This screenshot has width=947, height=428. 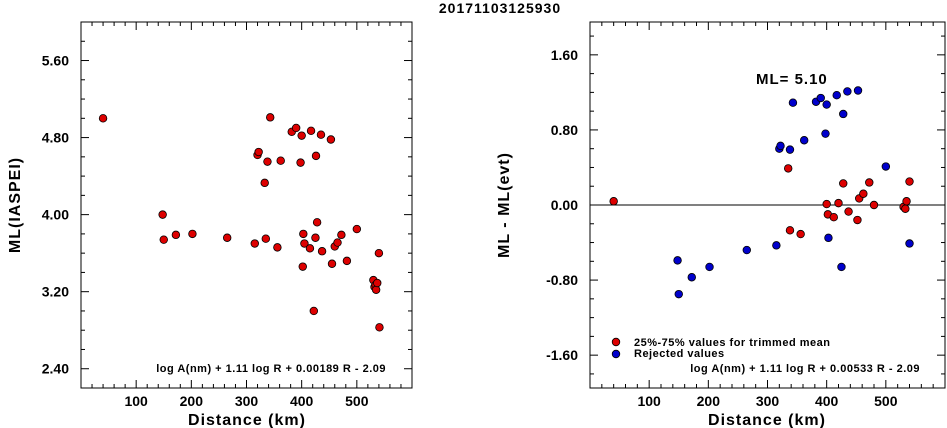 What do you see at coordinates (55, 369) in the screenshot?
I see `y-tick-label: 2.40` at bounding box center [55, 369].